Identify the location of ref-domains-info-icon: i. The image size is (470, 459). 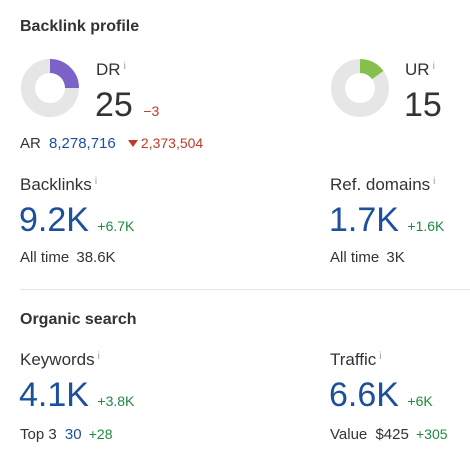
(434, 181).